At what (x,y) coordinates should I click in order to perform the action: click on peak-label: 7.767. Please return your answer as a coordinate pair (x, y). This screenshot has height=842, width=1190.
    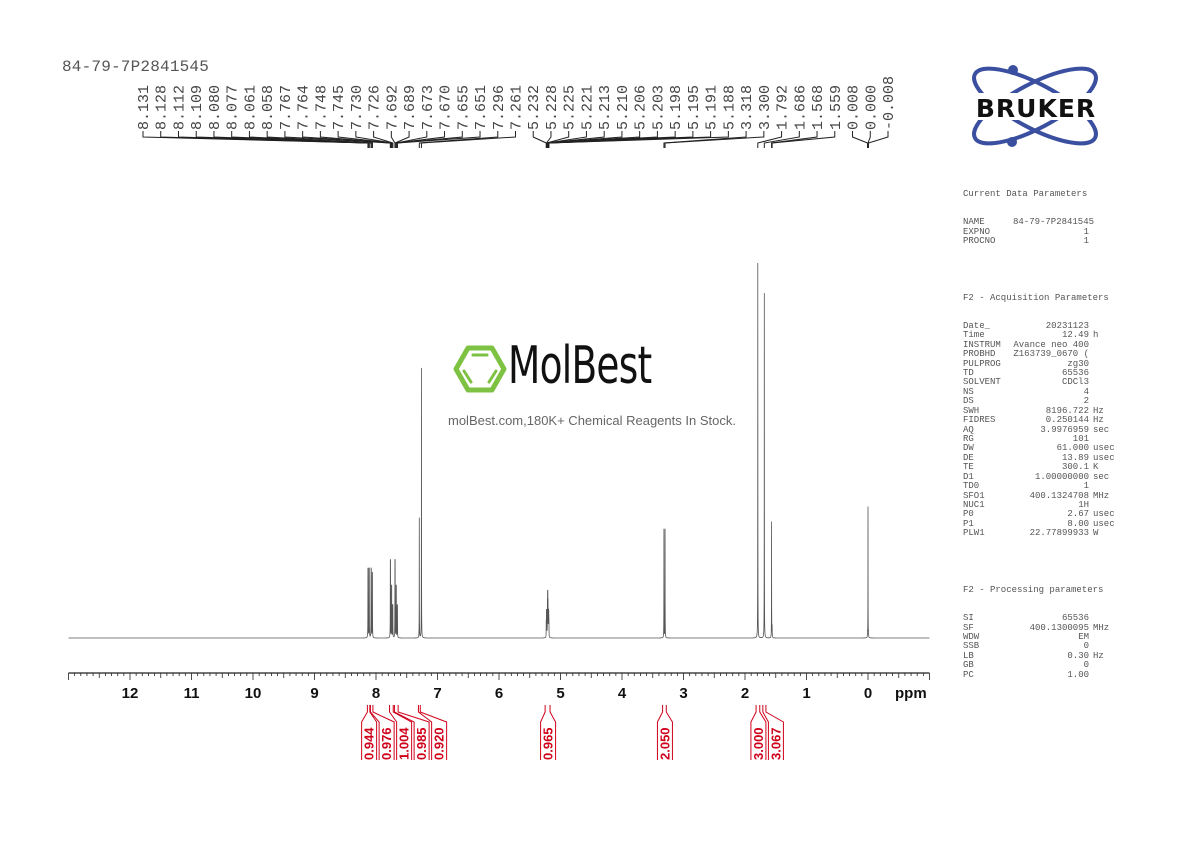
    Looking at the image, I should click on (286, 107).